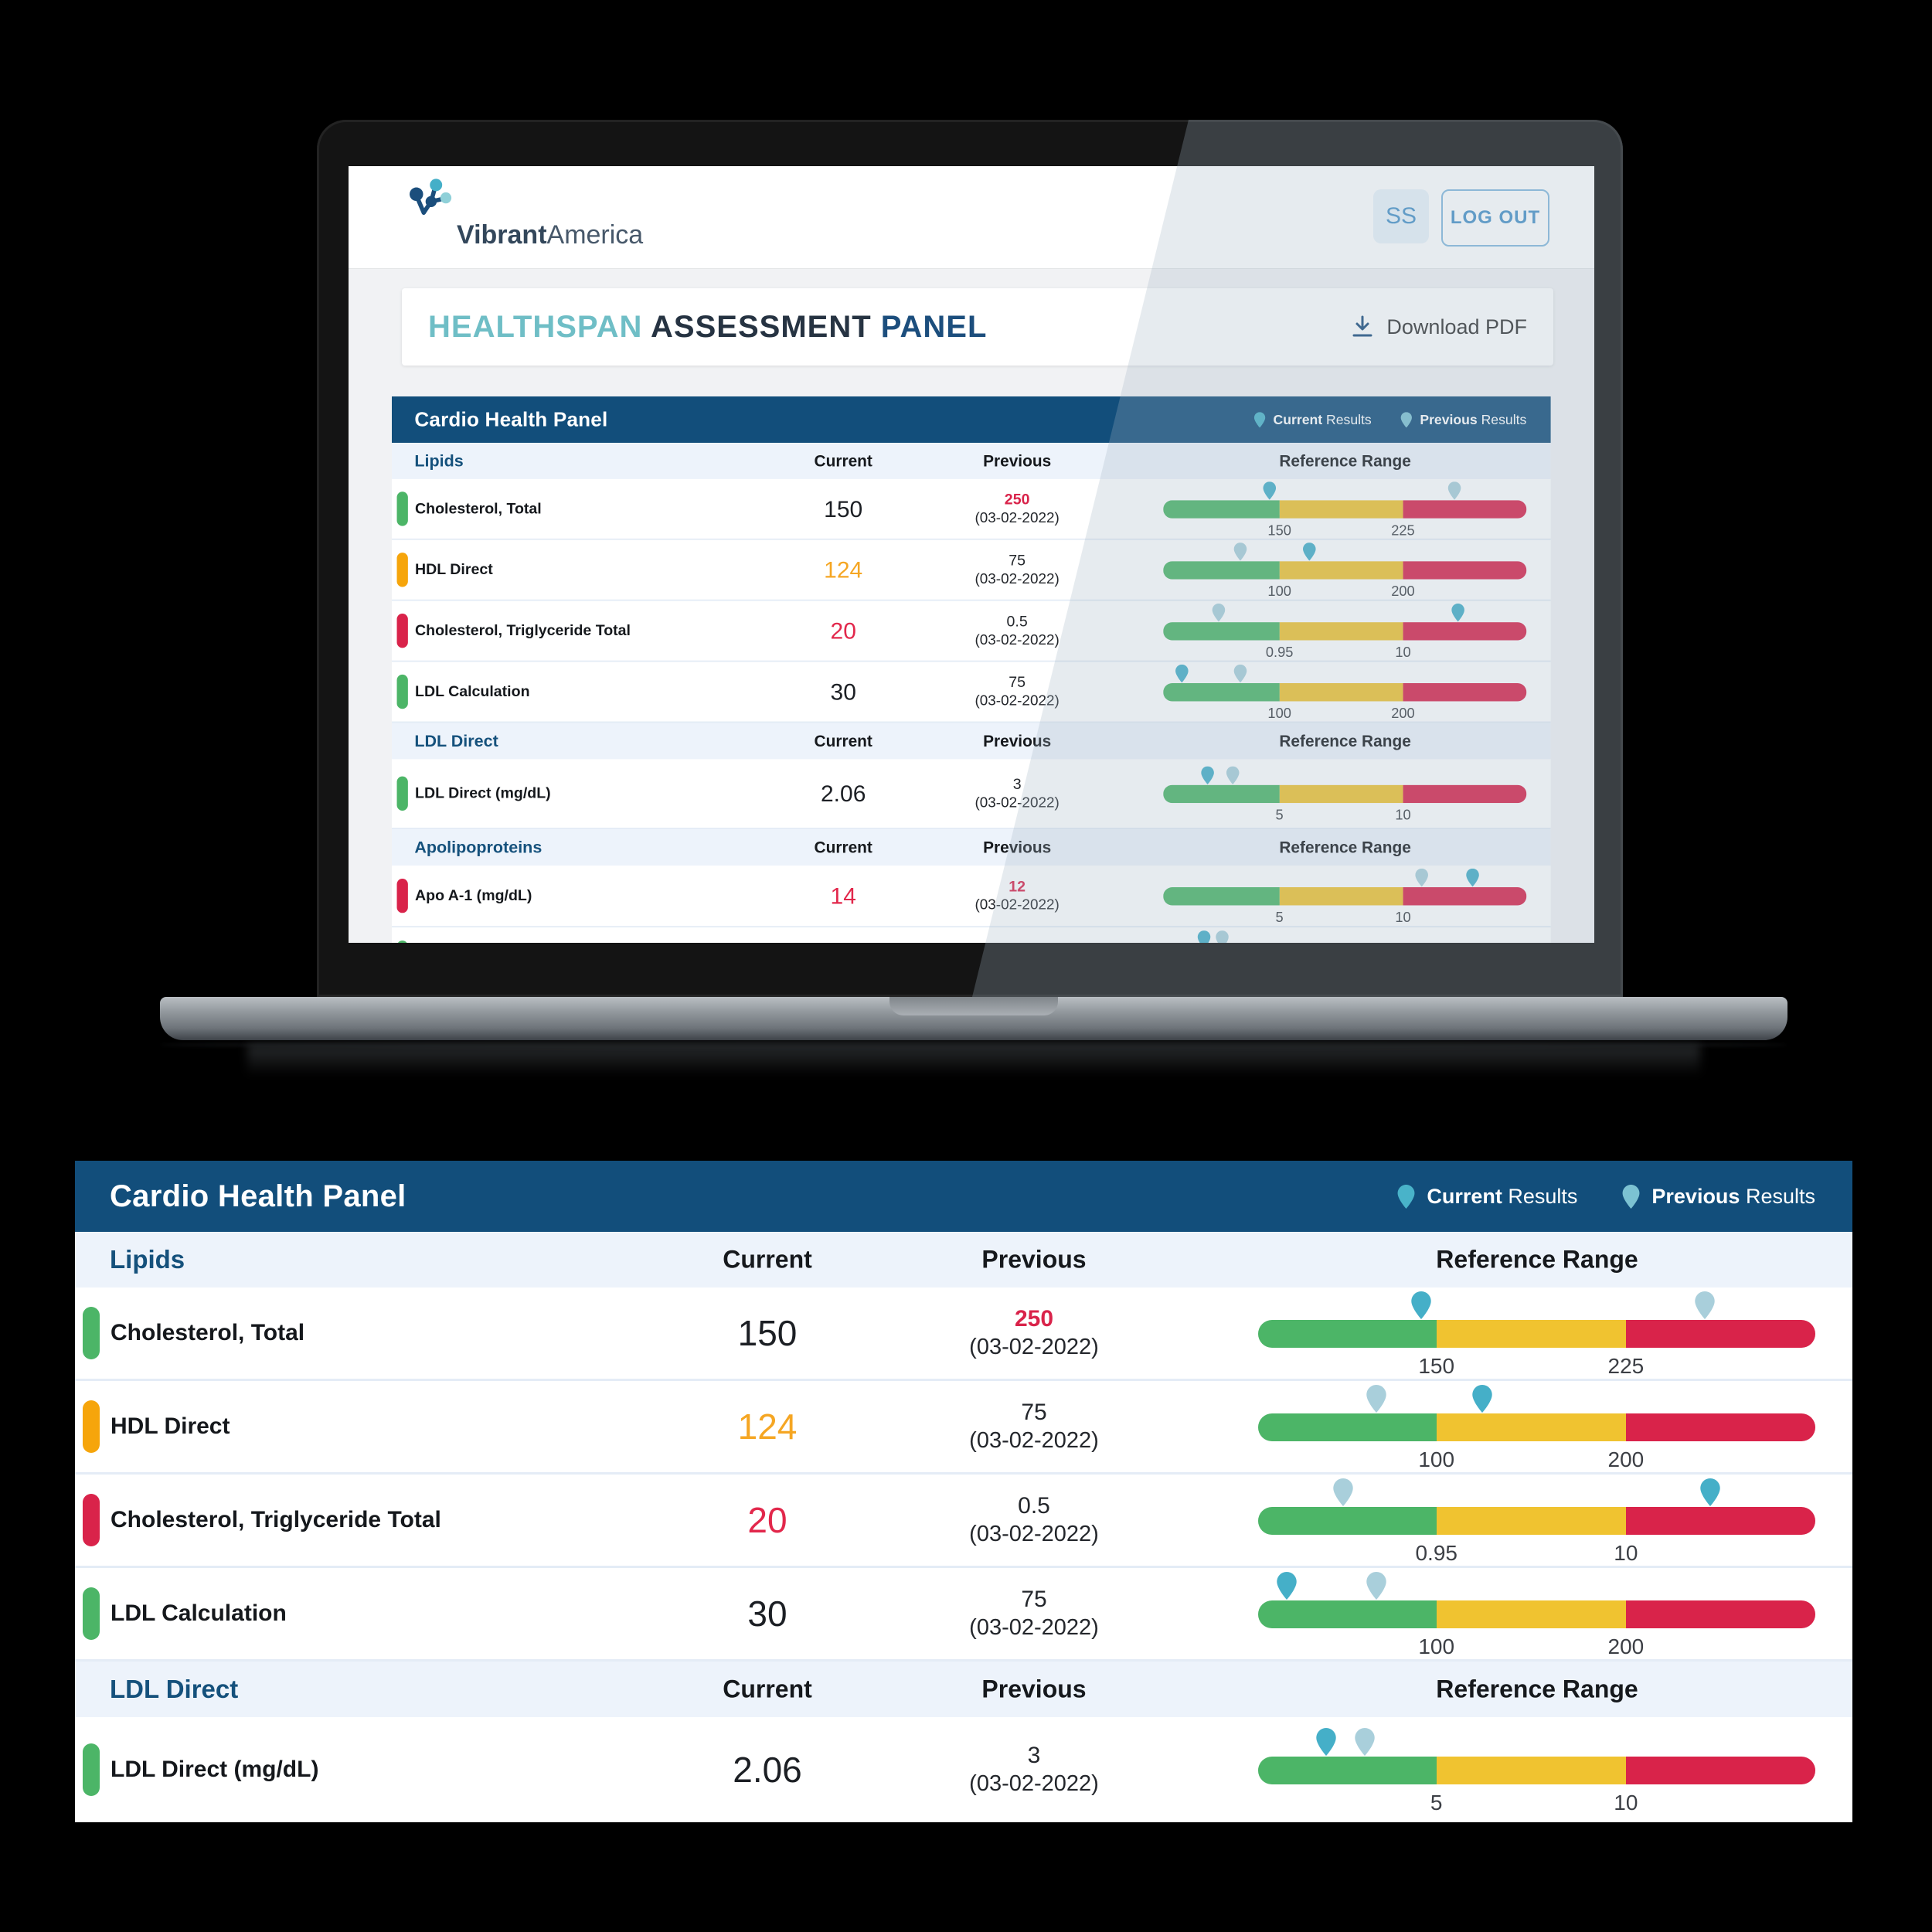 Image resolution: width=1932 pixels, height=1932 pixels. Describe the element at coordinates (762, 326) in the screenshot. I see `page-title-assessment: ASSESSMENT` at that location.